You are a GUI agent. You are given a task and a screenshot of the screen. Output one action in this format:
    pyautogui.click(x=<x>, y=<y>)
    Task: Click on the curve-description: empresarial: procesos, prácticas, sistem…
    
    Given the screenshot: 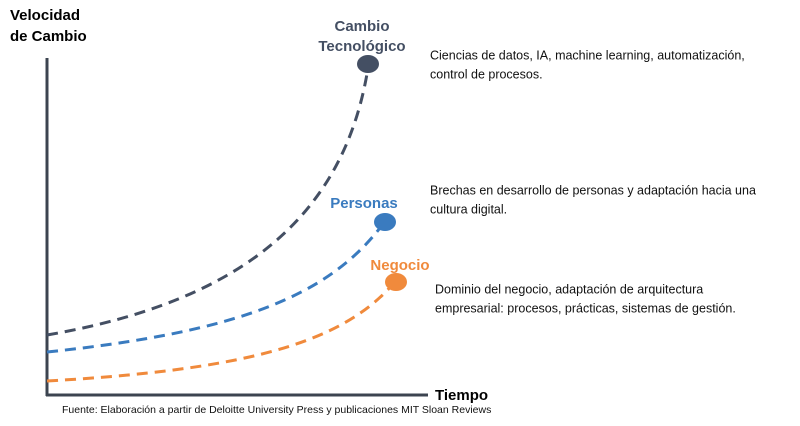 What is the action you would take?
    pyautogui.click(x=585, y=308)
    